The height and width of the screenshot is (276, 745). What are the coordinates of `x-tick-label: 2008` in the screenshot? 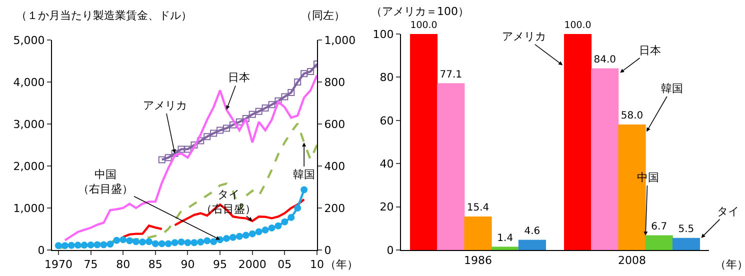 It's located at (632, 261).